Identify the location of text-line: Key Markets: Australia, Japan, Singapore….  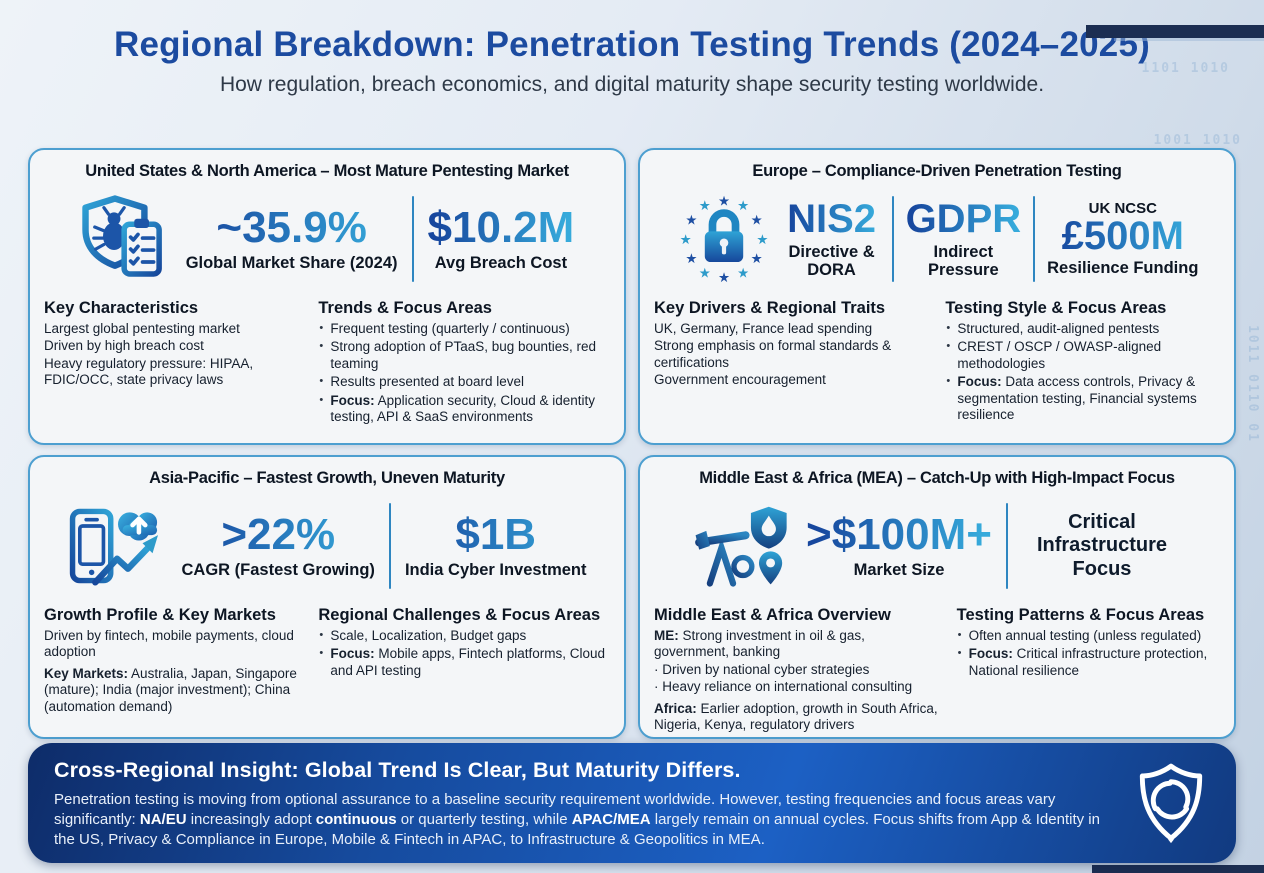
(174, 690).